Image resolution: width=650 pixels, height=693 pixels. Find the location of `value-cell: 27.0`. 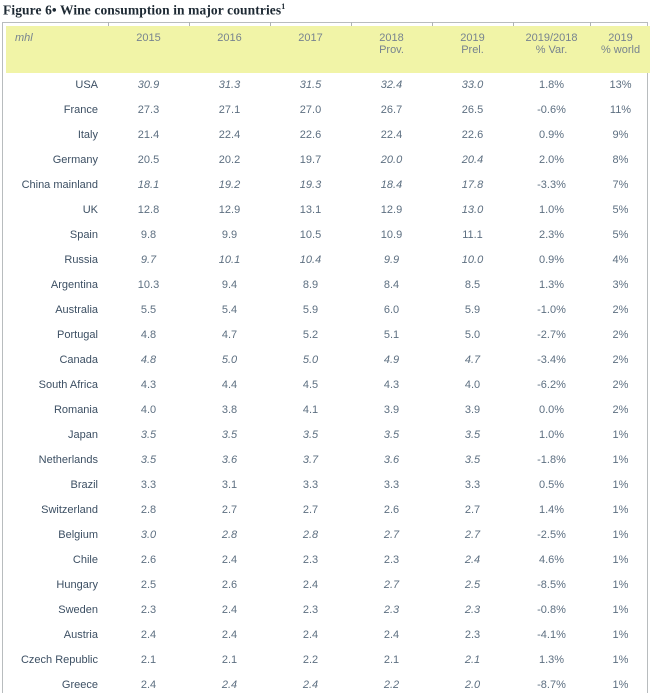

value-cell: 27.0 is located at coordinates (310, 110).